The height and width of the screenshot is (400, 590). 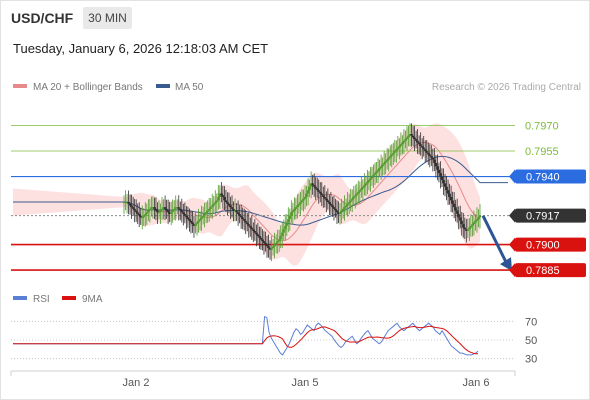 What do you see at coordinates (107, 18) in the screenshot?
I see `timeframe-badge: 30 MIN` at bounding box center [107, 18].